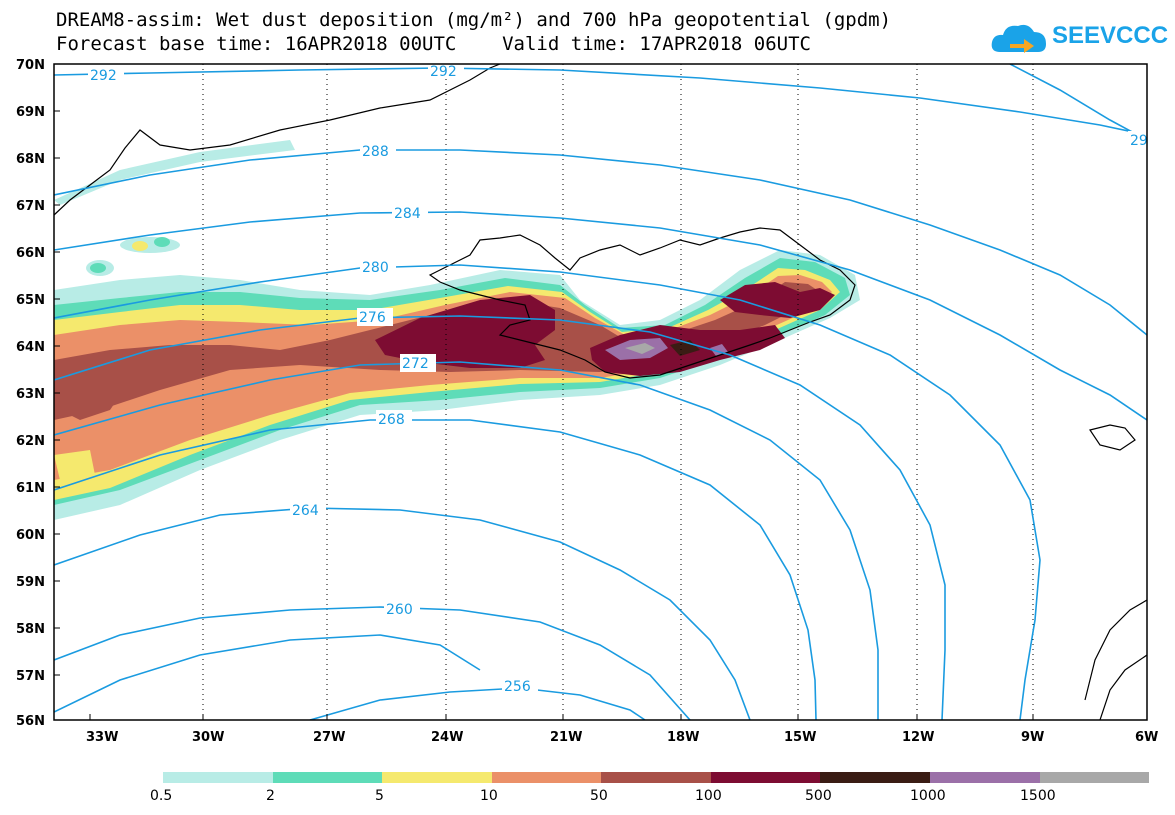 The height and width of the screenshot is (815, 1175). Describe the element at coordinates (391, 420) in the screenshot. I see `contour-label: 268` at that location.